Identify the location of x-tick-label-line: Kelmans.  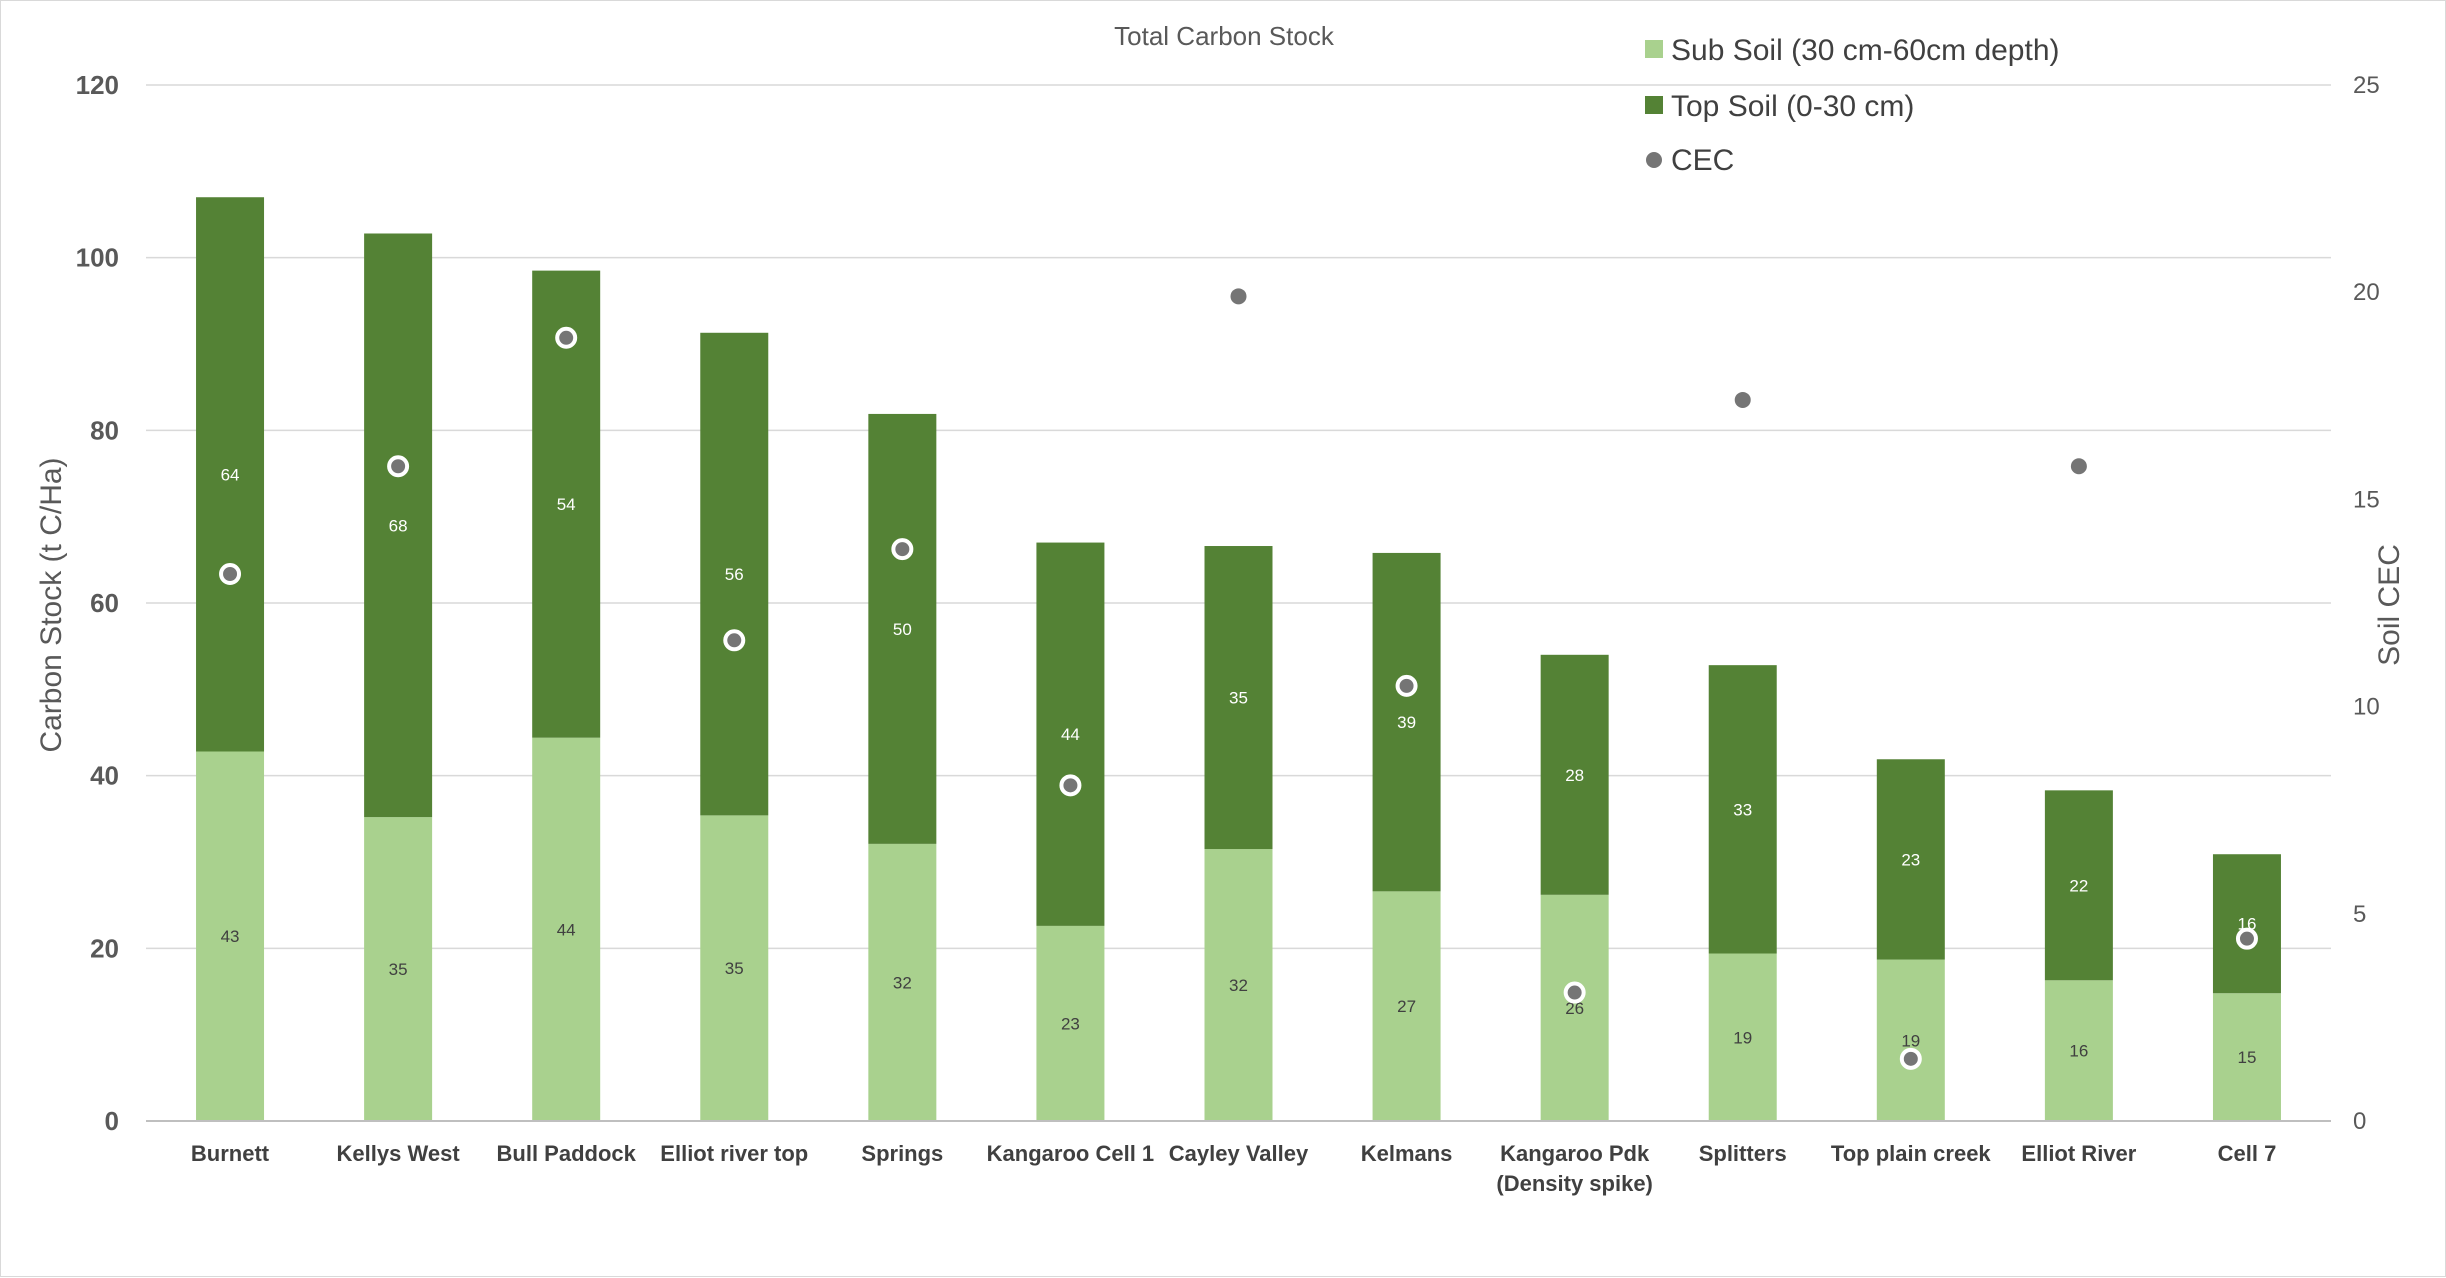
(1407, 1153).